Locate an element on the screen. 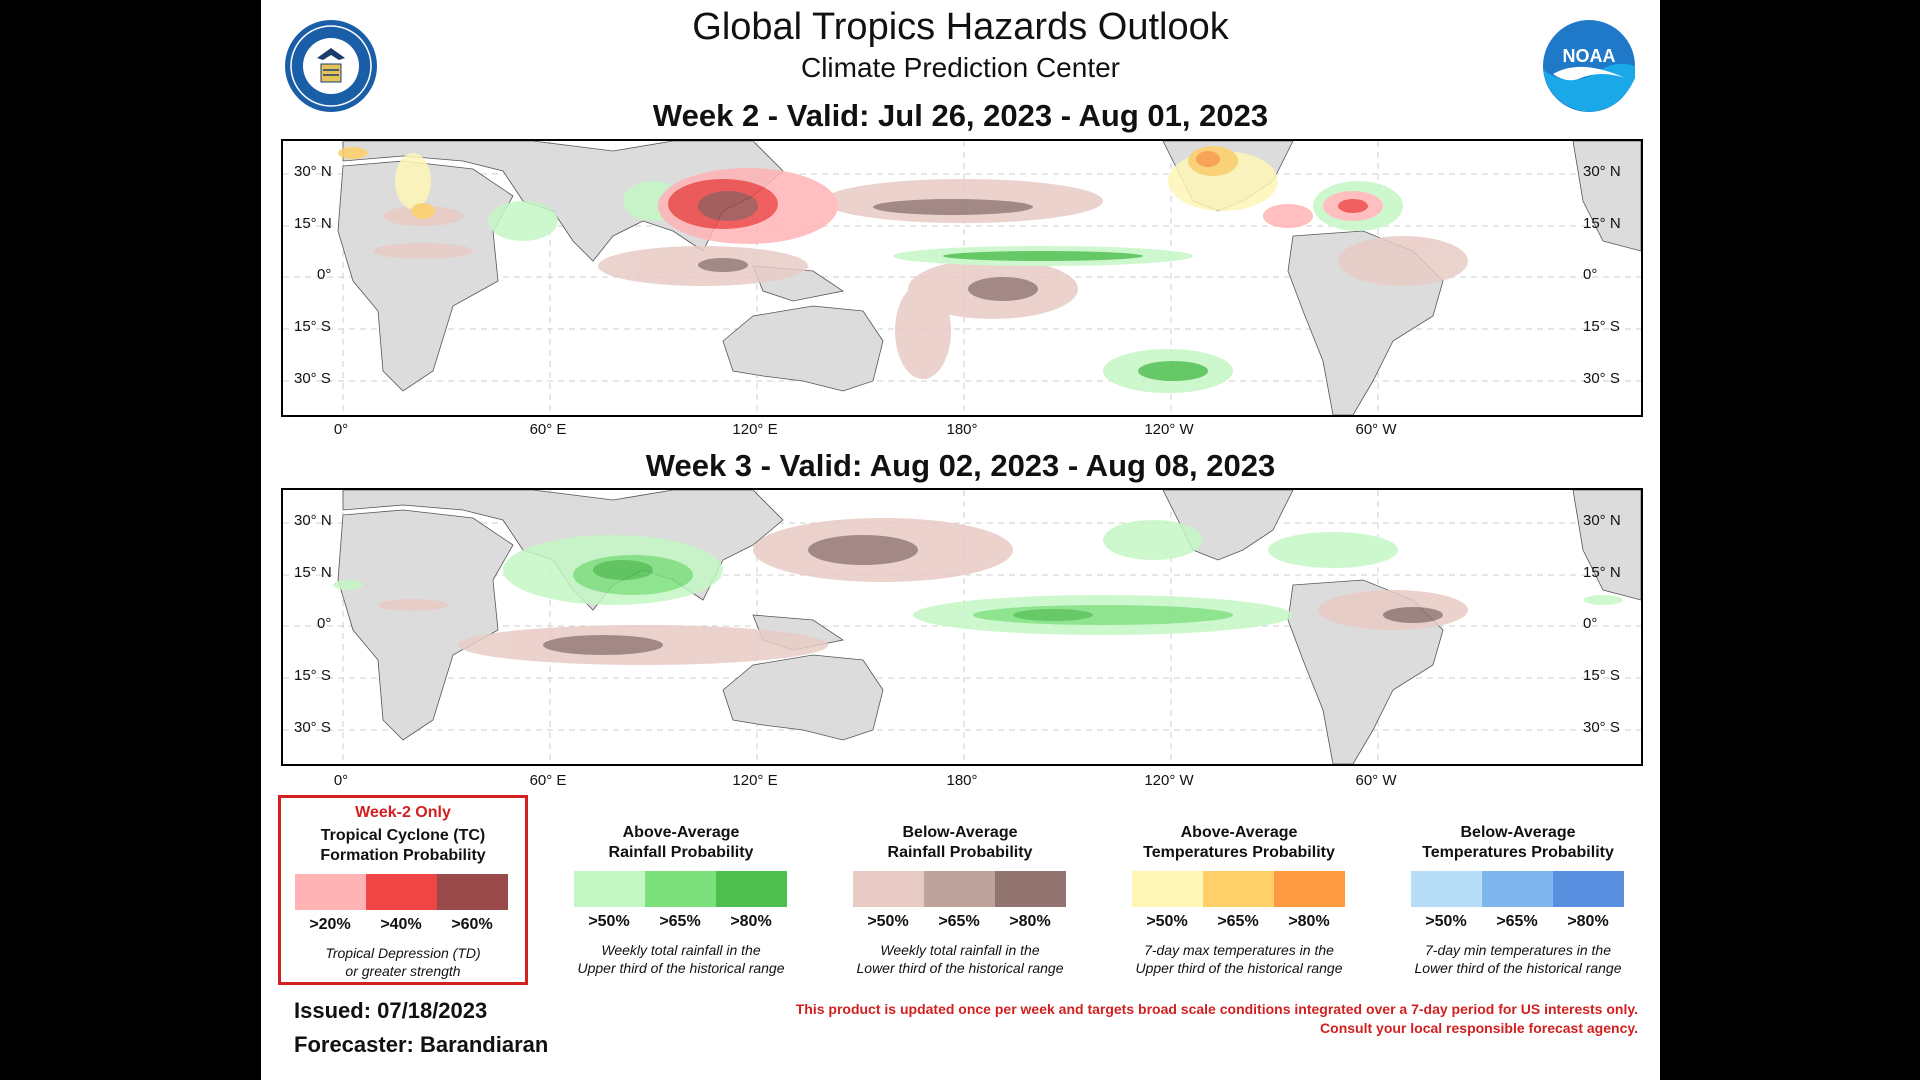 This screenshot has height=1080, width=1920. w2-lon-4: 120° W is located at coordinates (1169, 429).